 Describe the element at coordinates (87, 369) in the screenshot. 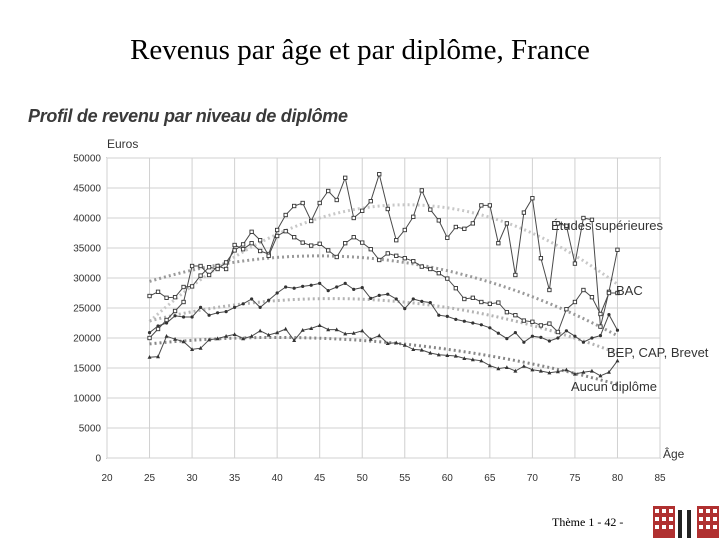

I see `y-tick-label: 15000` at that location.